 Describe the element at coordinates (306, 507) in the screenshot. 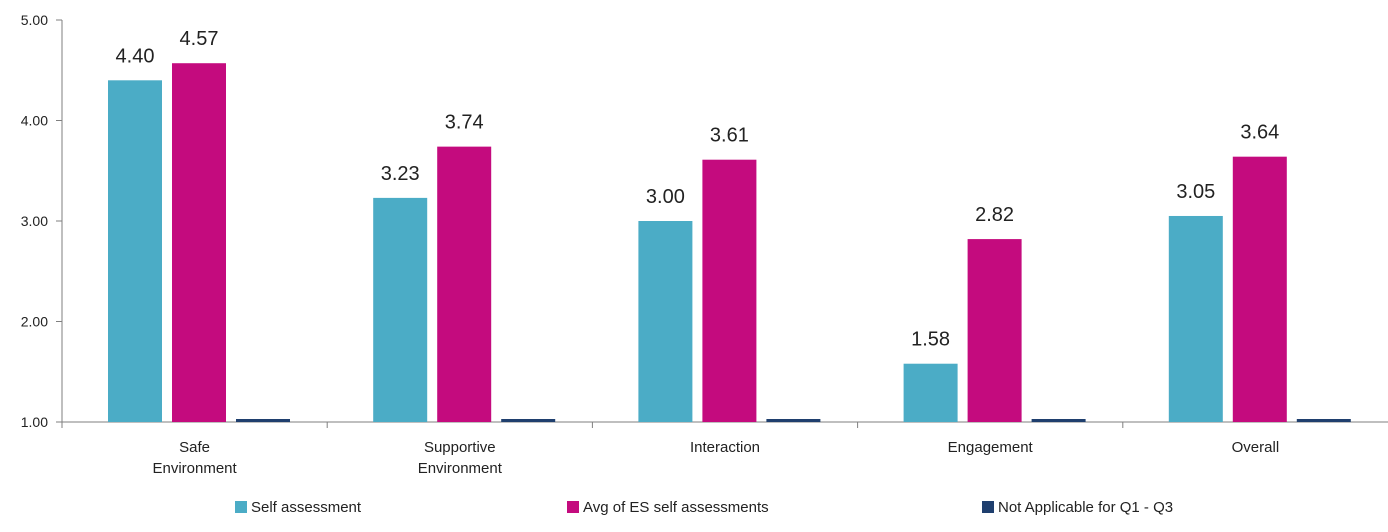

I see `legend-label: Self assessment` at that location.